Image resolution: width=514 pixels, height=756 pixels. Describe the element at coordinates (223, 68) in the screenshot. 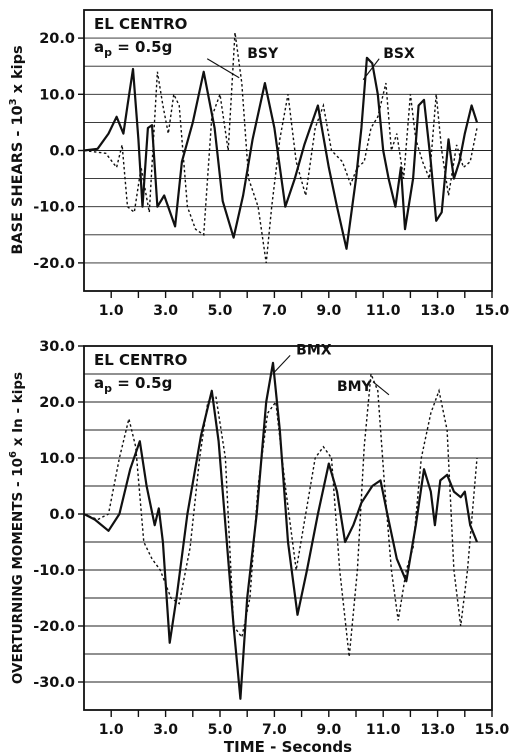

I see `series-bsy-leader` at that location.